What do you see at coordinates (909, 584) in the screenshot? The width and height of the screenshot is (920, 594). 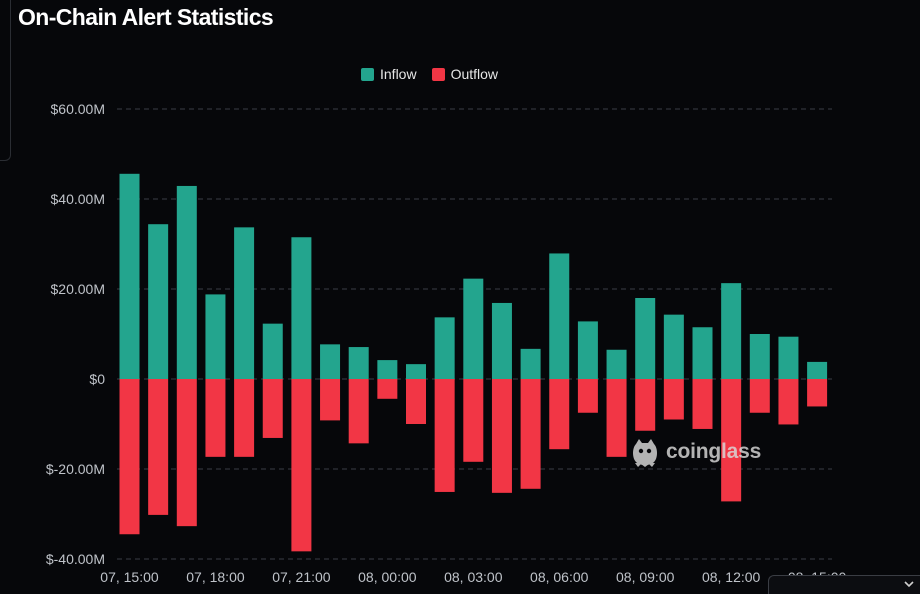 I see `chevron-down-icon` at bounding box center [909, 584].